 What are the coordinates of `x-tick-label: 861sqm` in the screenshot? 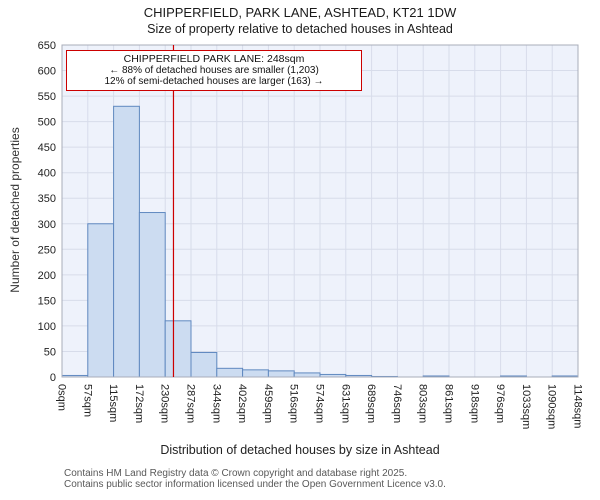 It's located at (449, 403).